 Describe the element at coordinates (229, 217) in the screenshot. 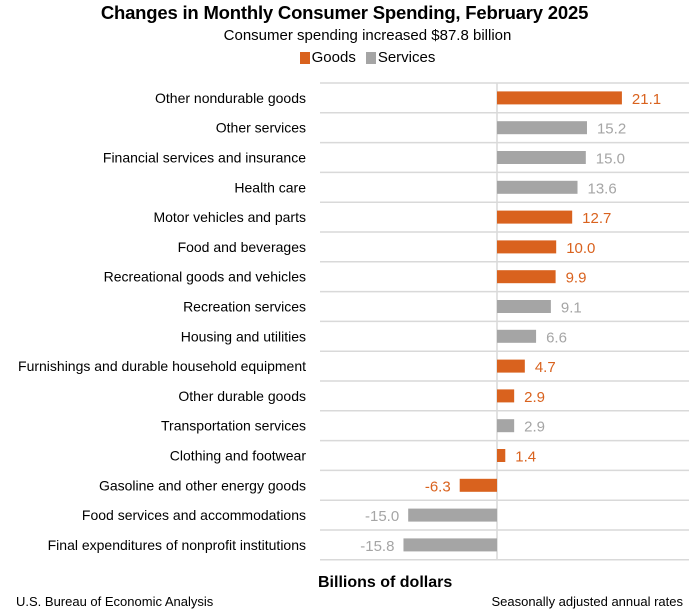

I see `category-label: Motor vehicles and parts` at that location.